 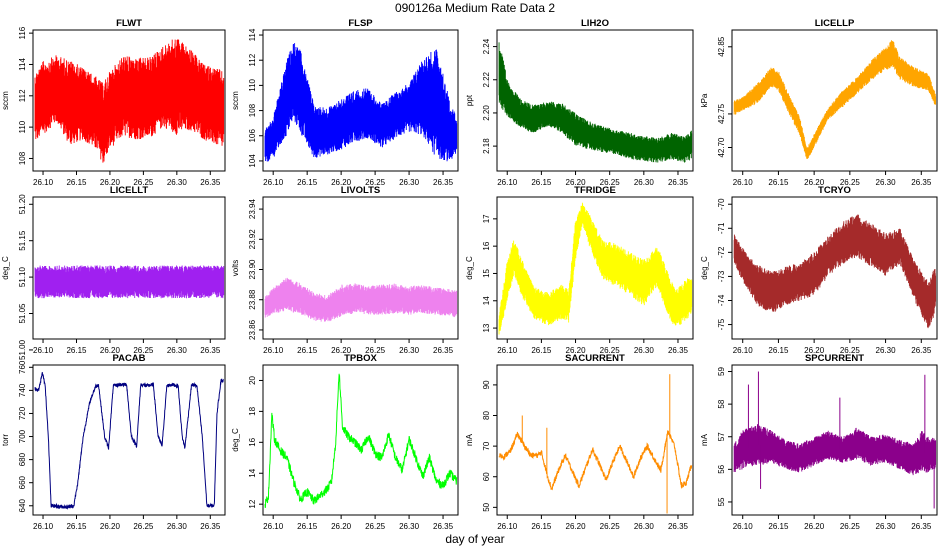 I want to click on y-tick-label: 17, so click(x=486, y=218).